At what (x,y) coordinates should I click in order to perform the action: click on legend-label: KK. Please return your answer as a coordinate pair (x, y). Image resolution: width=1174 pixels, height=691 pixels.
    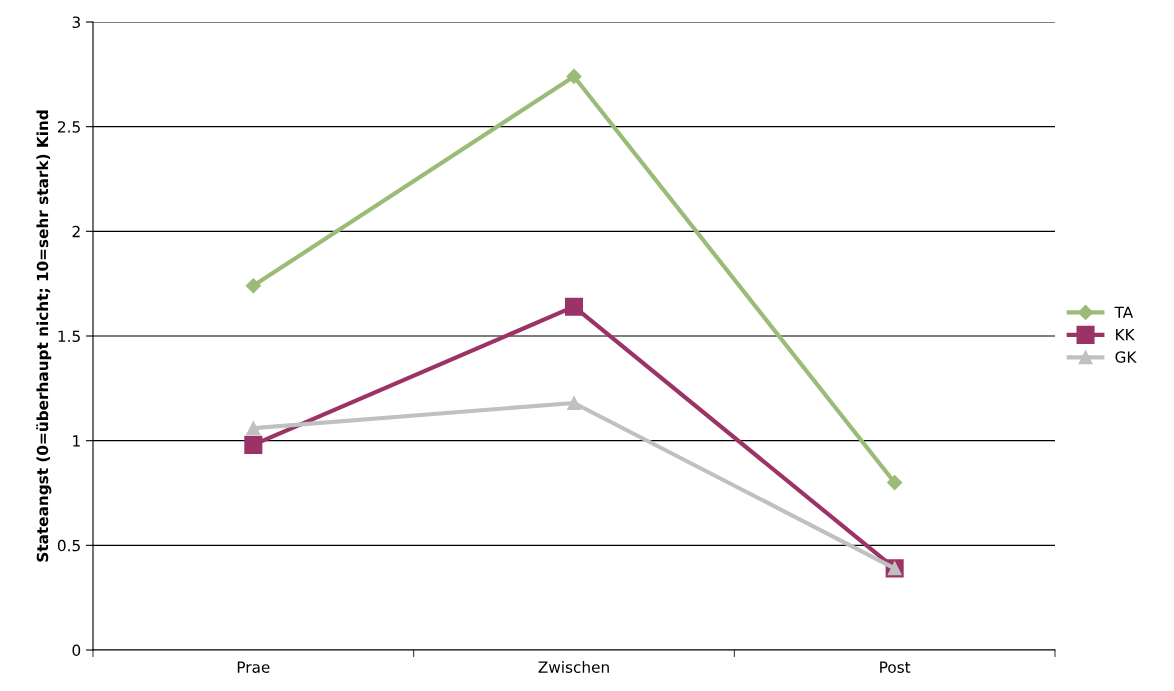
    Looking at the image, I should click on (1125, 335).